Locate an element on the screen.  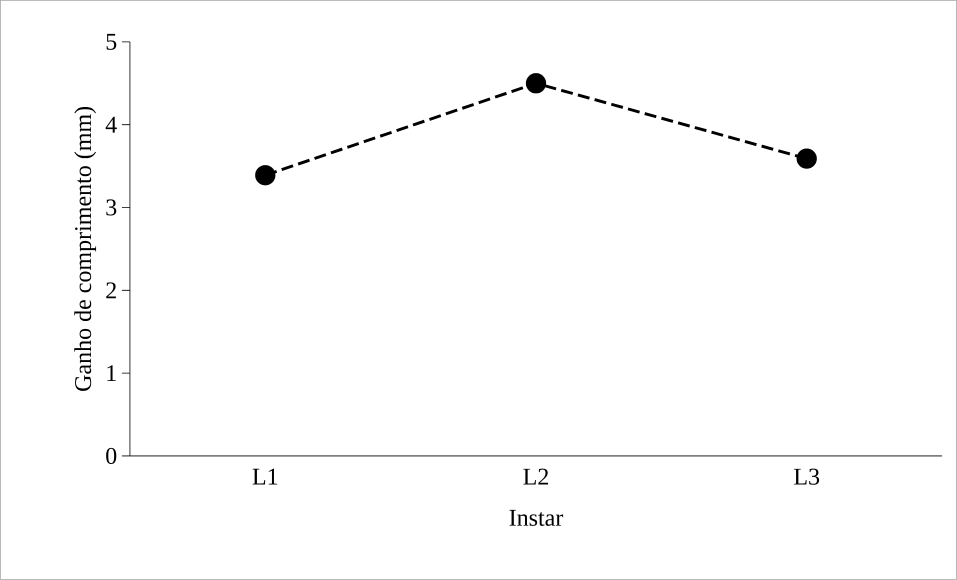
x-tick-label: L3 is located at coordinates (807, 476).